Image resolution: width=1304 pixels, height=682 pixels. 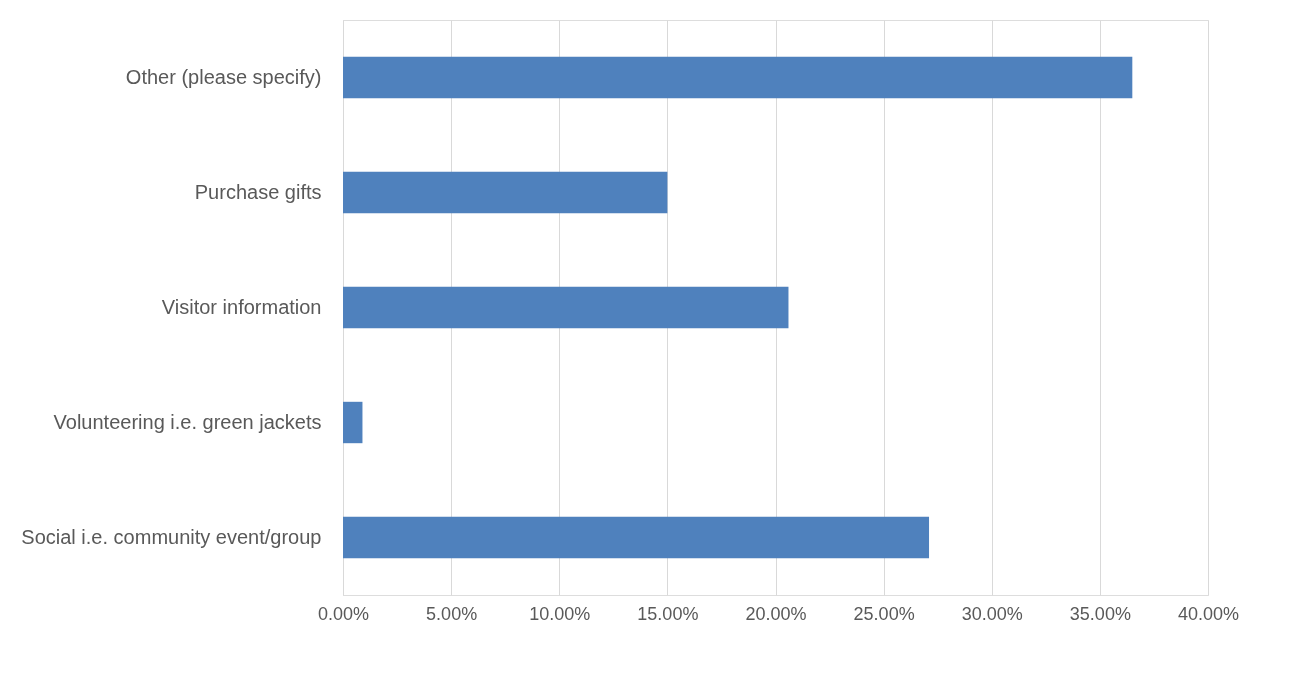 I want to click on y-tick-label: Visitor information, so click(x=241, y=306).